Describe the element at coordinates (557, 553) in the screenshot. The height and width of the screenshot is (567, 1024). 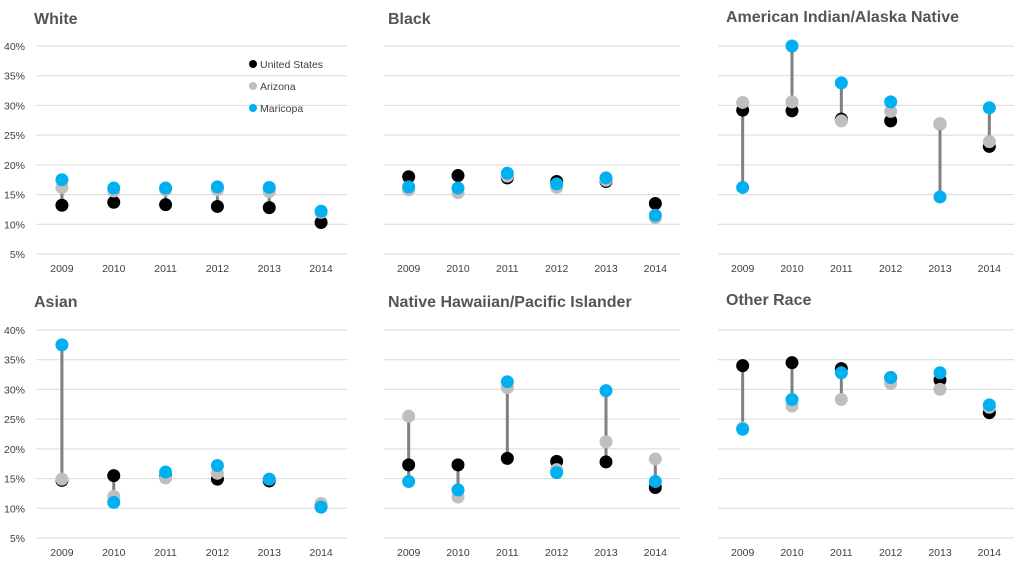
I see `native-hawaiian-pacific-islander-x-tick-label: 2012` at that location.